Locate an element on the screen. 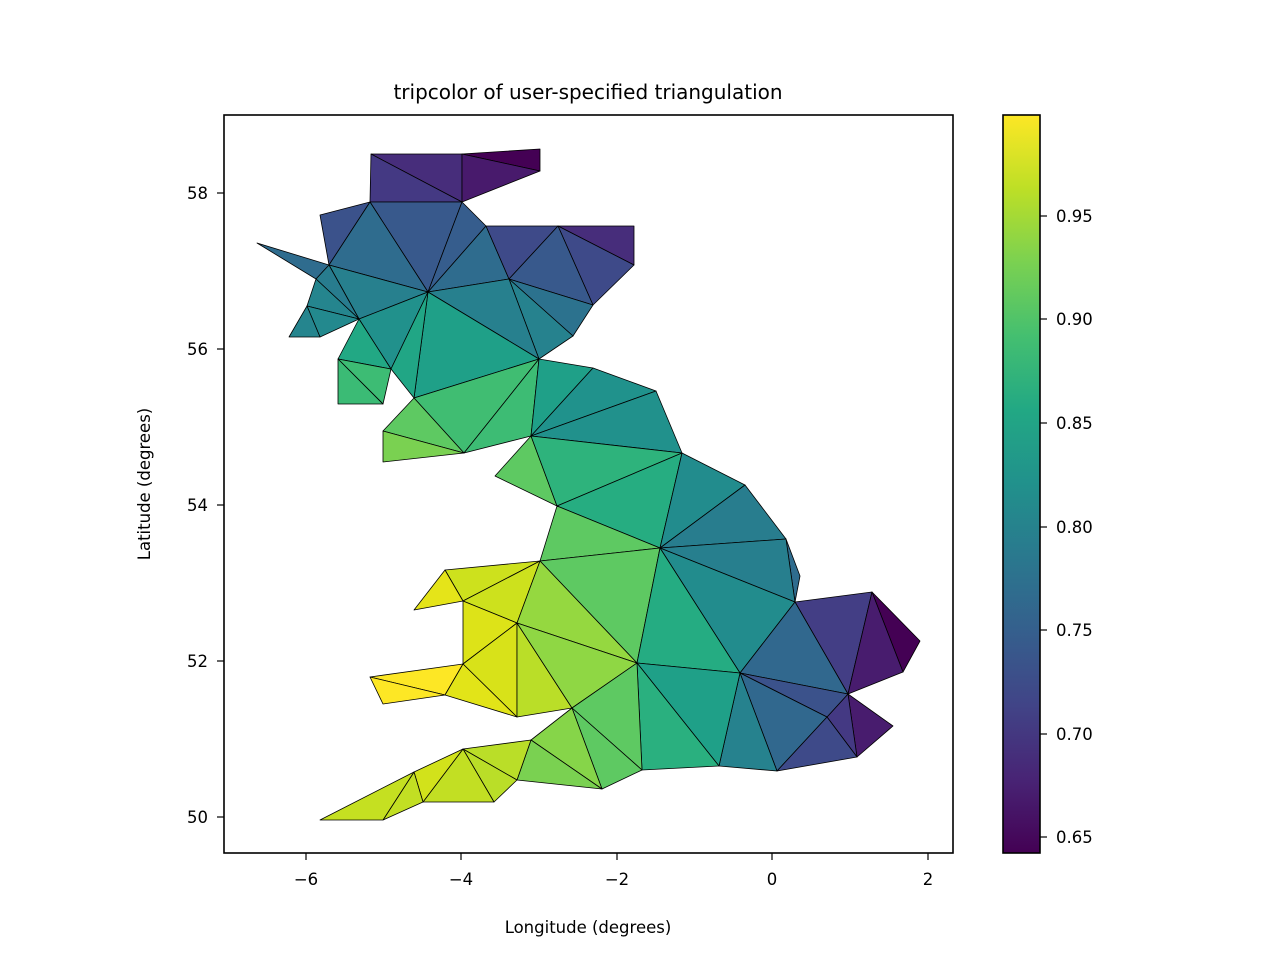  y-tick-label: 52 is located at coordinates (197, 661).